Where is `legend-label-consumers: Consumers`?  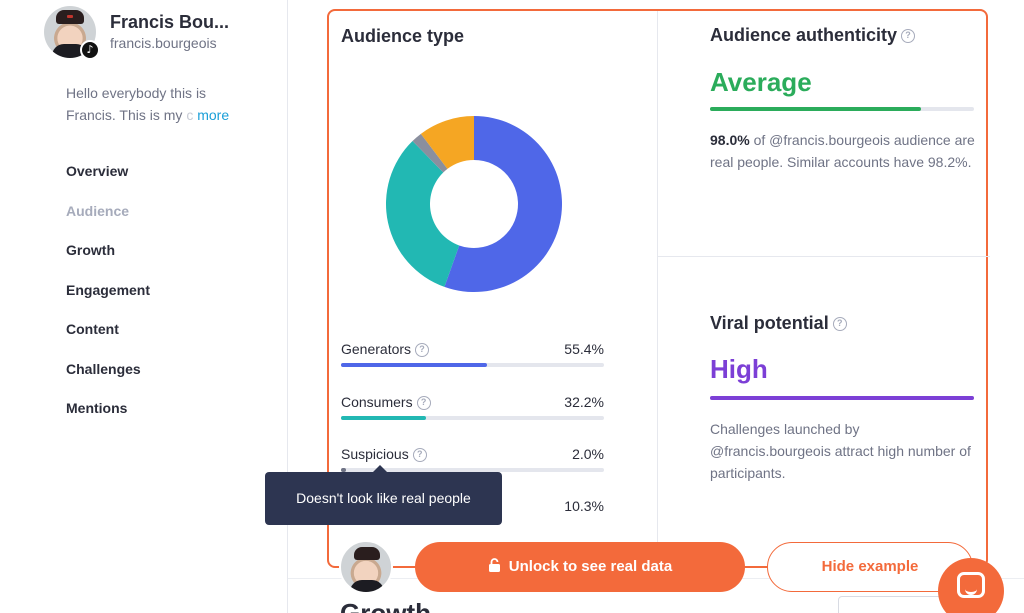 legend-label-consumers: Consumers is located at coordinates (377, 402).